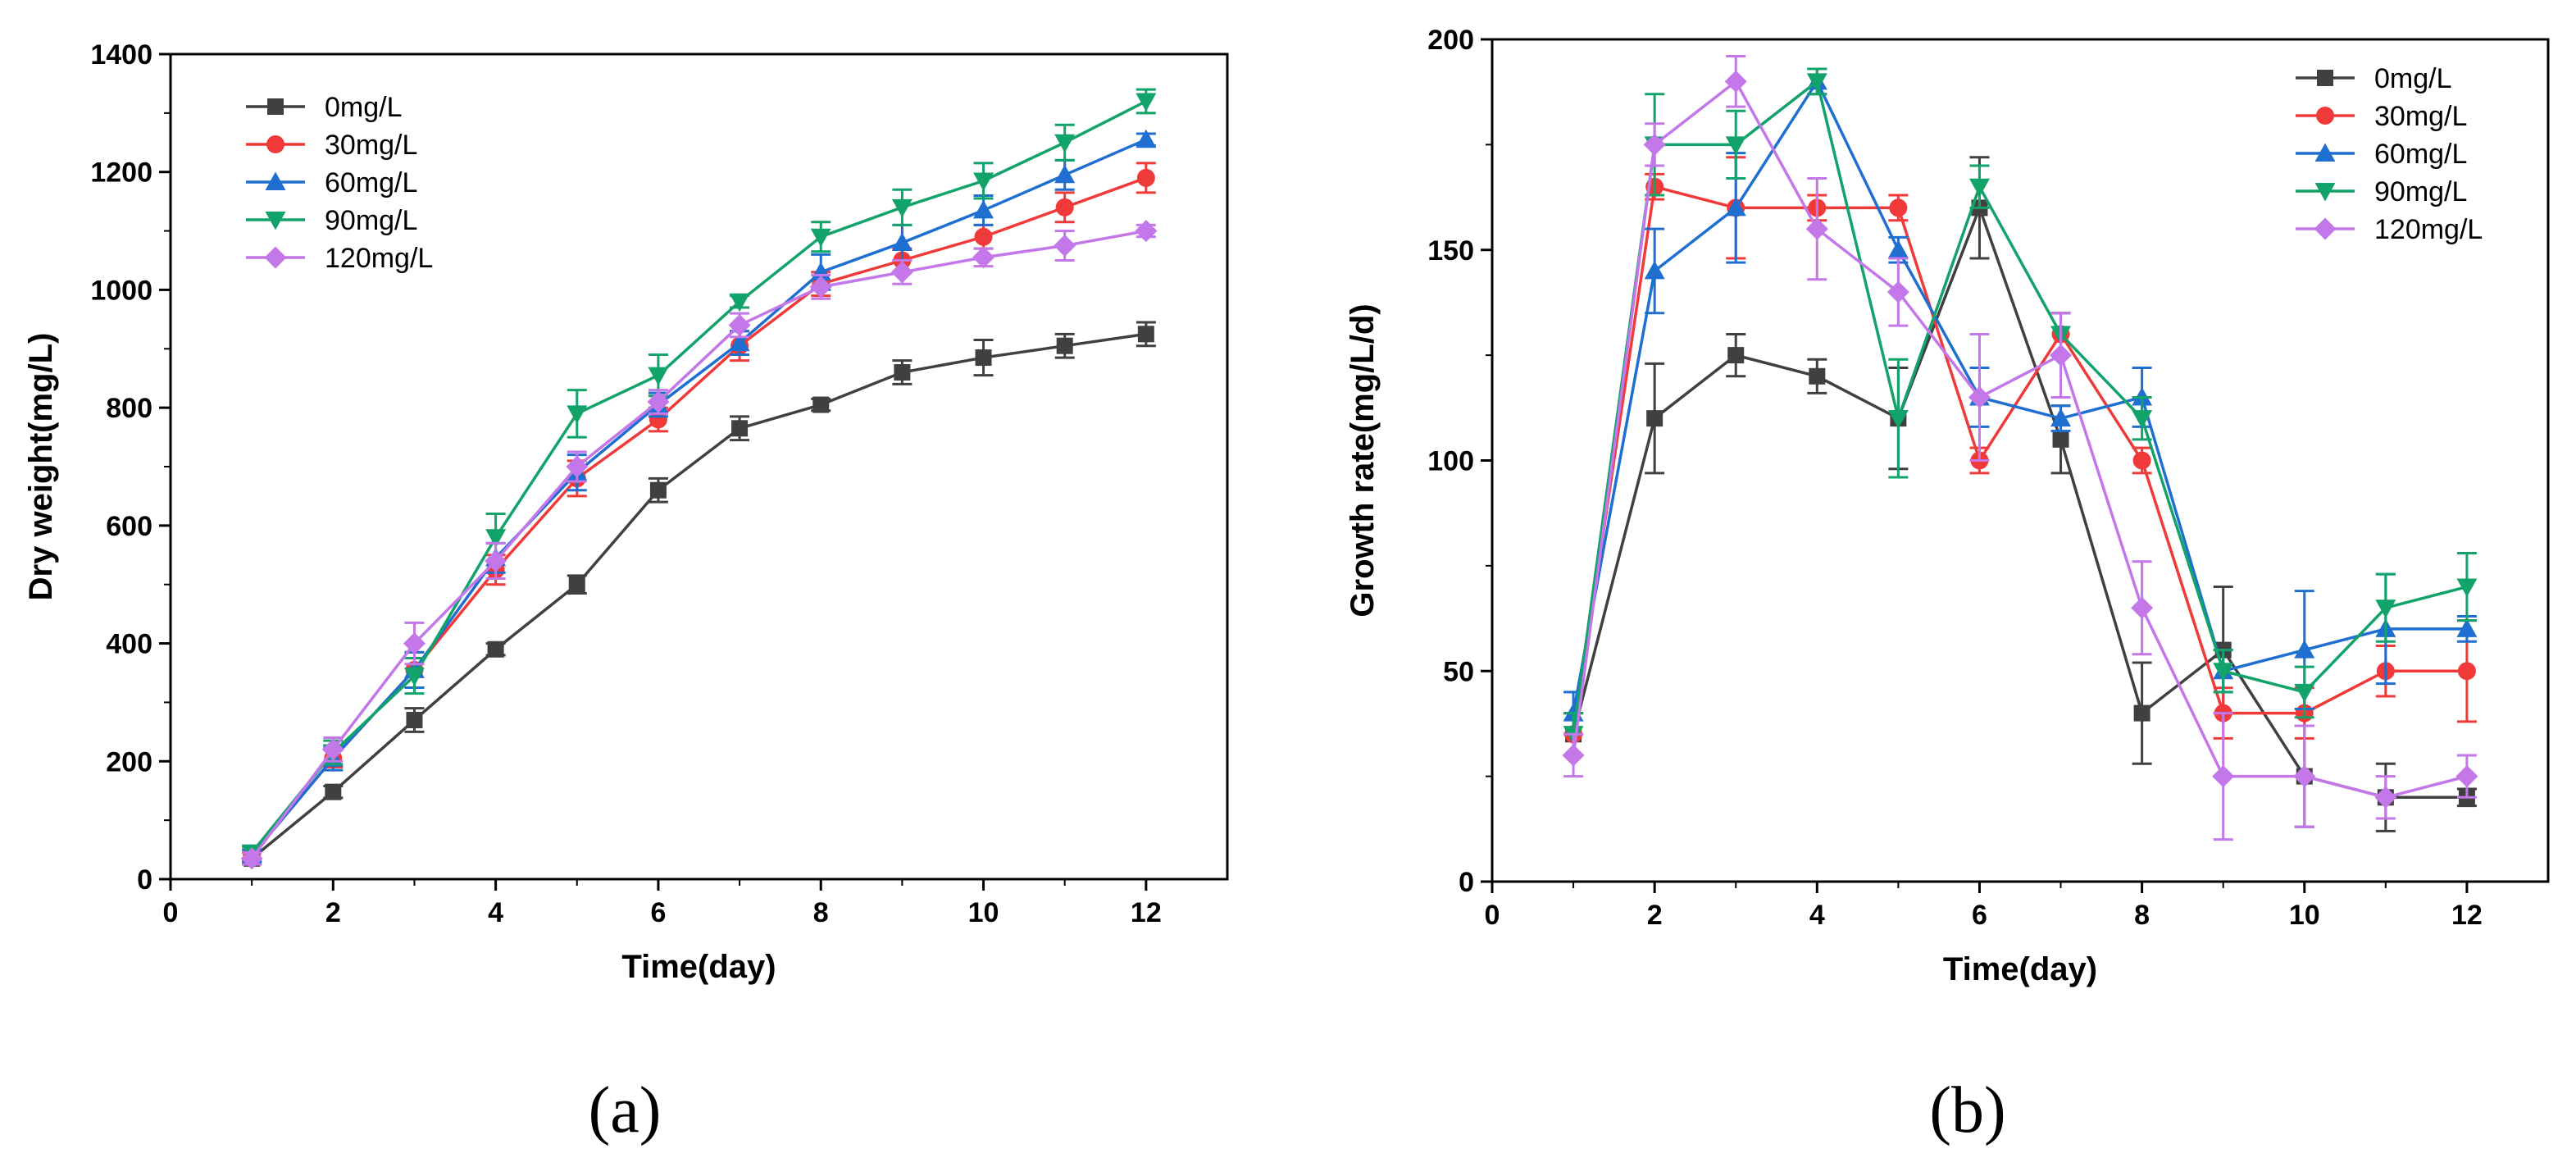 This screenshot has width=2576, height=1167. What do you see at coordinates (1979, 916) in the screenshot?
I see `x-tick-label: 6` at bounding box center [1979, 916].